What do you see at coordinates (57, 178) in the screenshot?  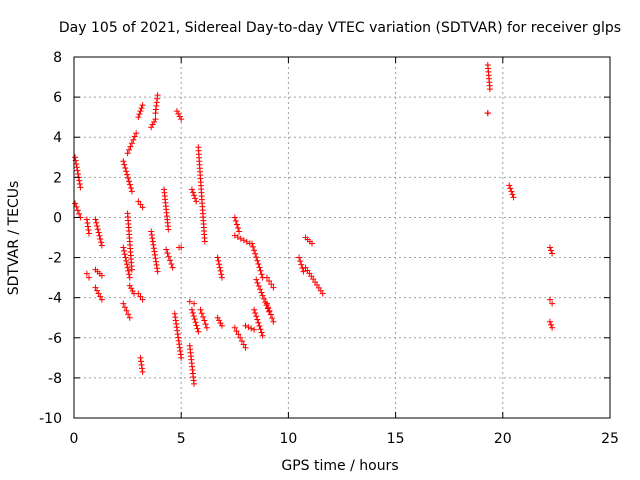 I see `y-tick-label: 2` at bounding box center [57, 178].